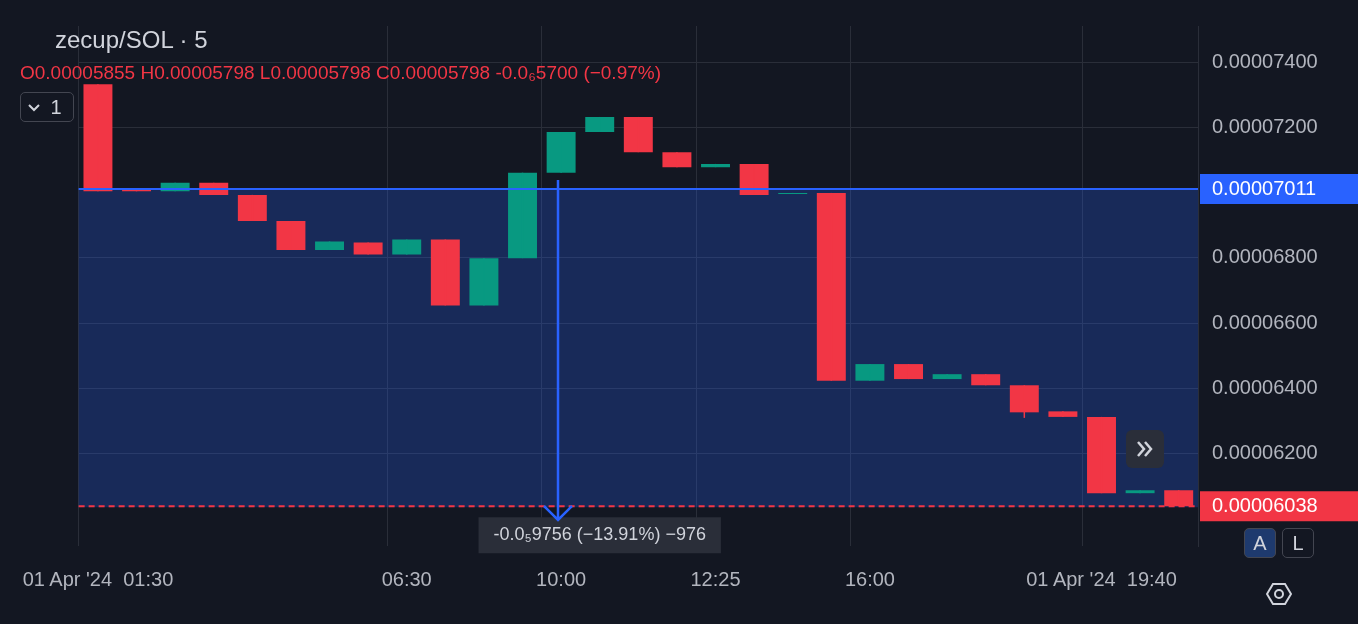 This screenshot has width=1358, height=624. What do you see at coordinates (1265, 256) in the screenshot?
I see `y-tick-label: 0.00006800` at bounding box center [1265, 256].